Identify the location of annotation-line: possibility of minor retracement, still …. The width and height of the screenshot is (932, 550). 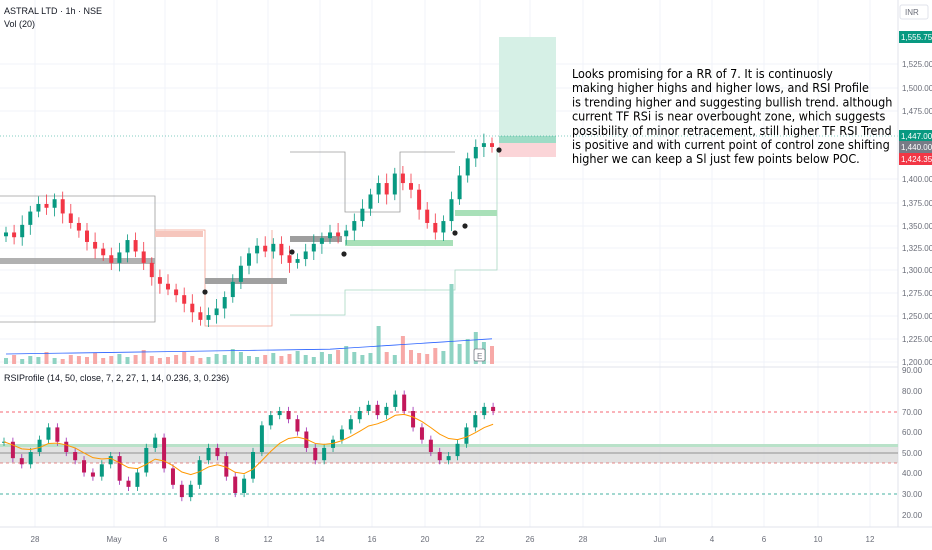
(732, 130).